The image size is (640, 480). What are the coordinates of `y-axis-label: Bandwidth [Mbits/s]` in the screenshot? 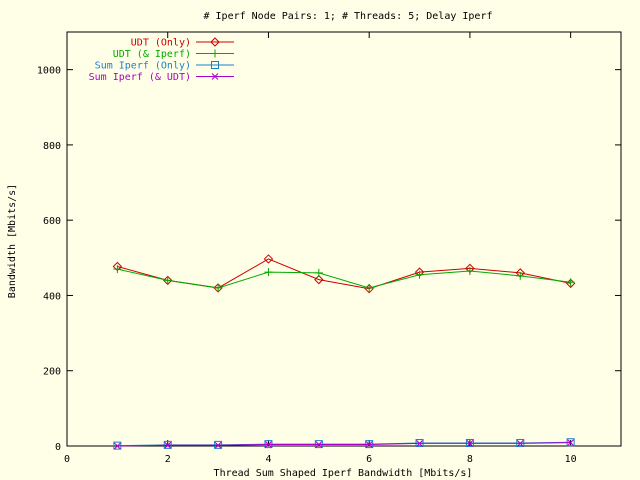 It's located at (12, 241).